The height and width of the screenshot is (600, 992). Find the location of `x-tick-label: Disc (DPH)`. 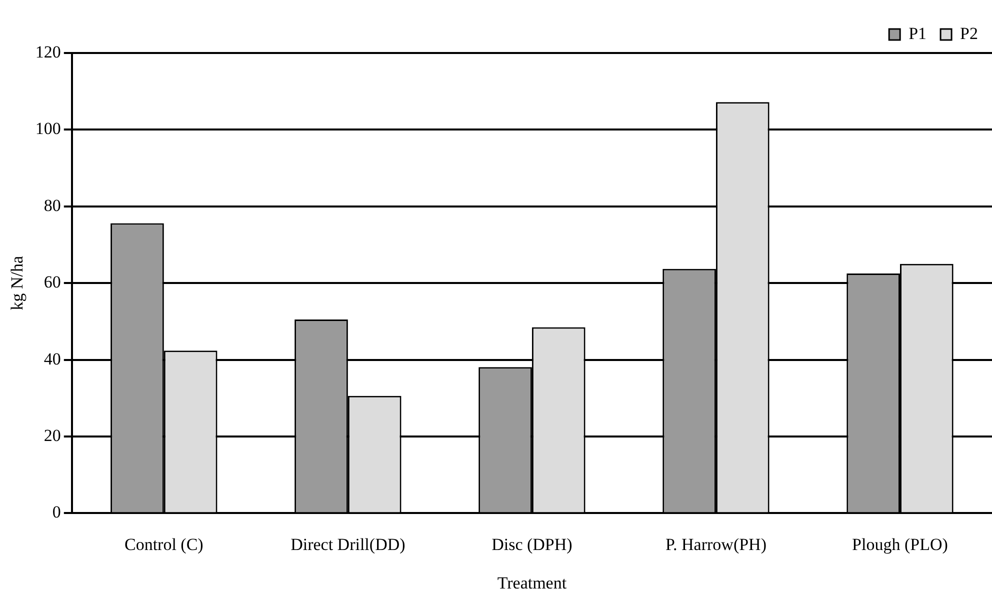

x-tick-label: Disc (DPH) is located at coordinates (532, 544).